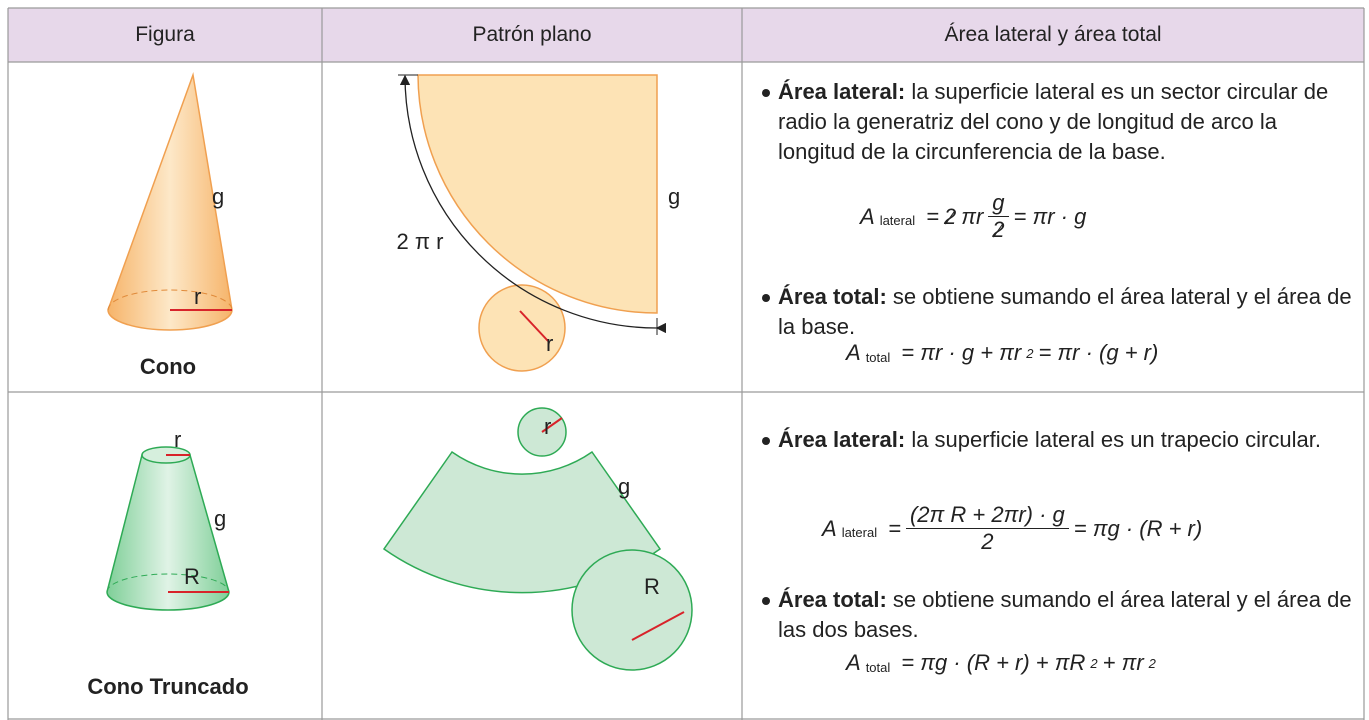 The width and height of the screenshot is (1369, 720). What do you see at coordinates (168, 528) in the screenshot?
I see `truncated-cone` at bounding box center [168, 528].